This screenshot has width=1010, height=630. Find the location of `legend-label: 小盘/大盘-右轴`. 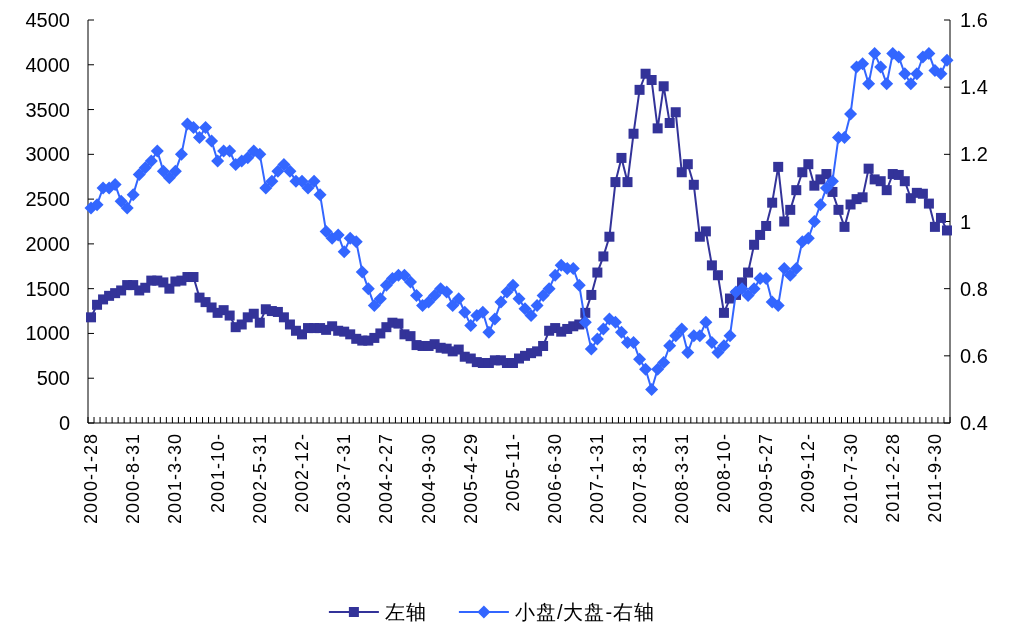

legend-label: 小盘/大盘-右轴 is located at coordinates (585, 612).